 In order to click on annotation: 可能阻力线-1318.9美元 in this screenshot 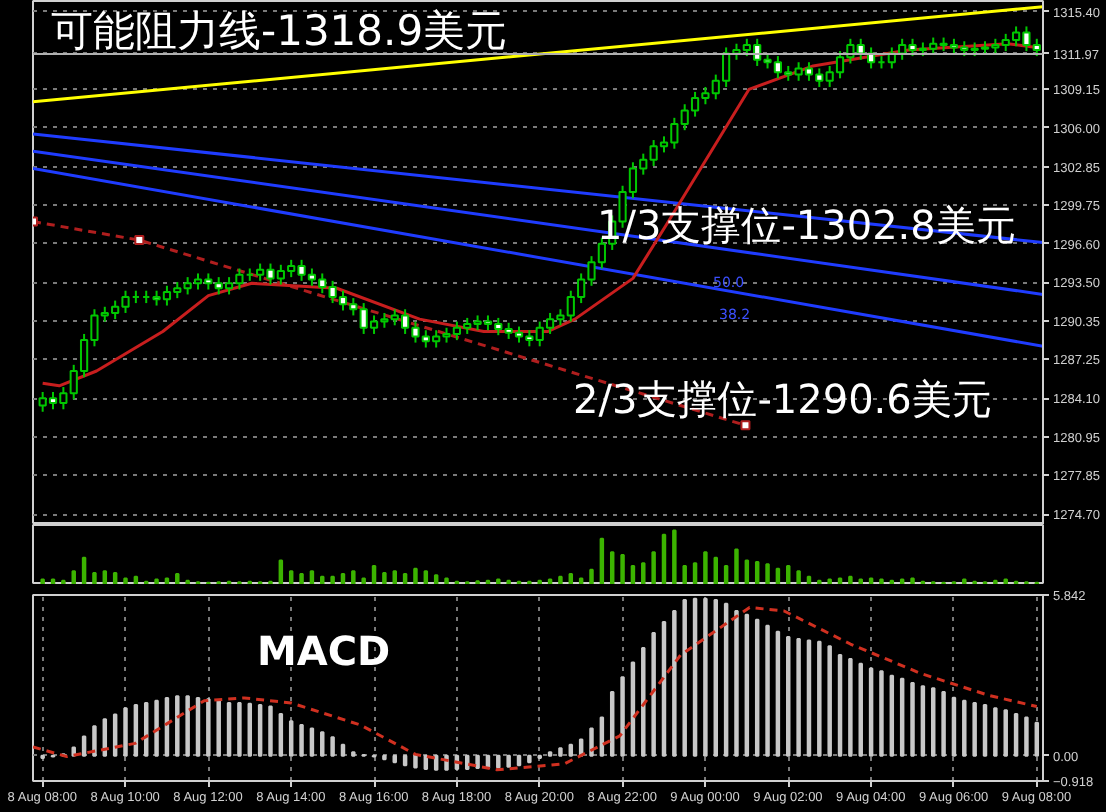, I will do `click(279, 31)`.